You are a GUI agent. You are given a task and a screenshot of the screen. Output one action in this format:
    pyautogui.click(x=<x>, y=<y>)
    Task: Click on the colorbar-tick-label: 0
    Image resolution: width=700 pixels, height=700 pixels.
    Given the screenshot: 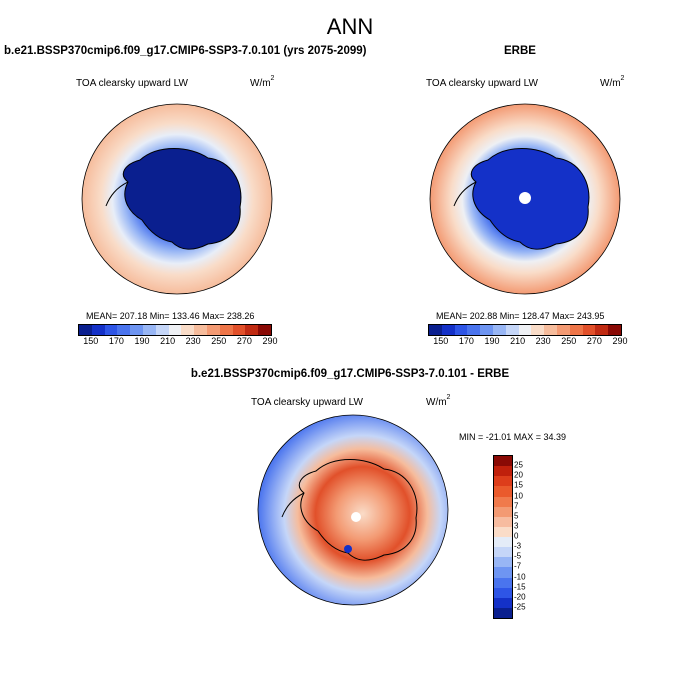 What is the action you would take?
    pyautogui.click(x=516, y=536)
    